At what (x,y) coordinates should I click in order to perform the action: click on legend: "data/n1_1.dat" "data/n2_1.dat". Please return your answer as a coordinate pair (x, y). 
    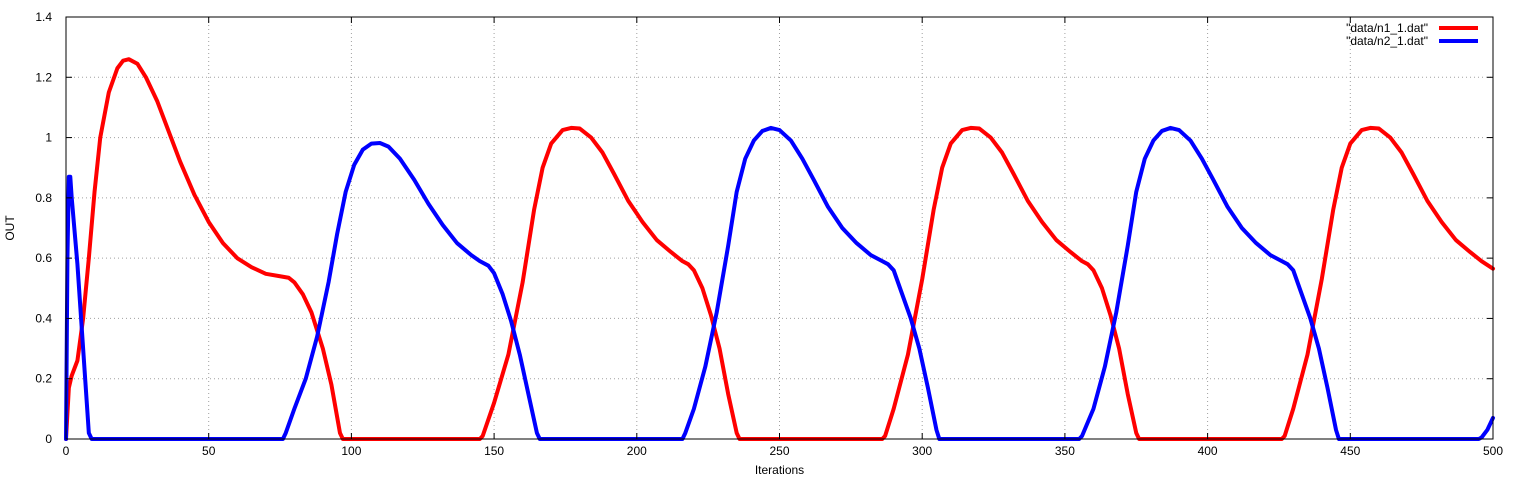
    Looking at the image, I should click on (1412, 34).